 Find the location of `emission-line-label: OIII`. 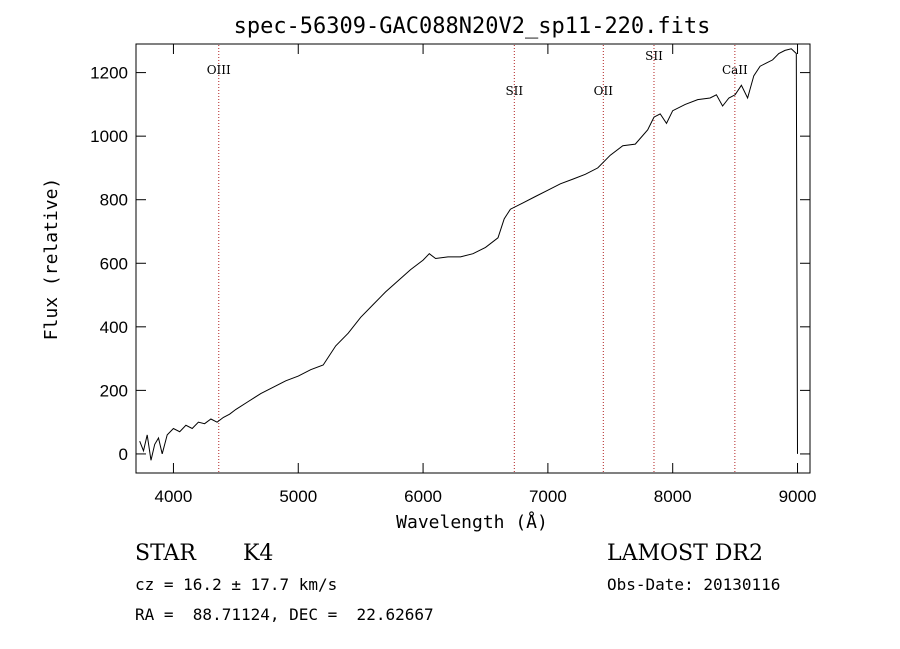

emission-line-label: OIII is located at coordinates (219, 70).